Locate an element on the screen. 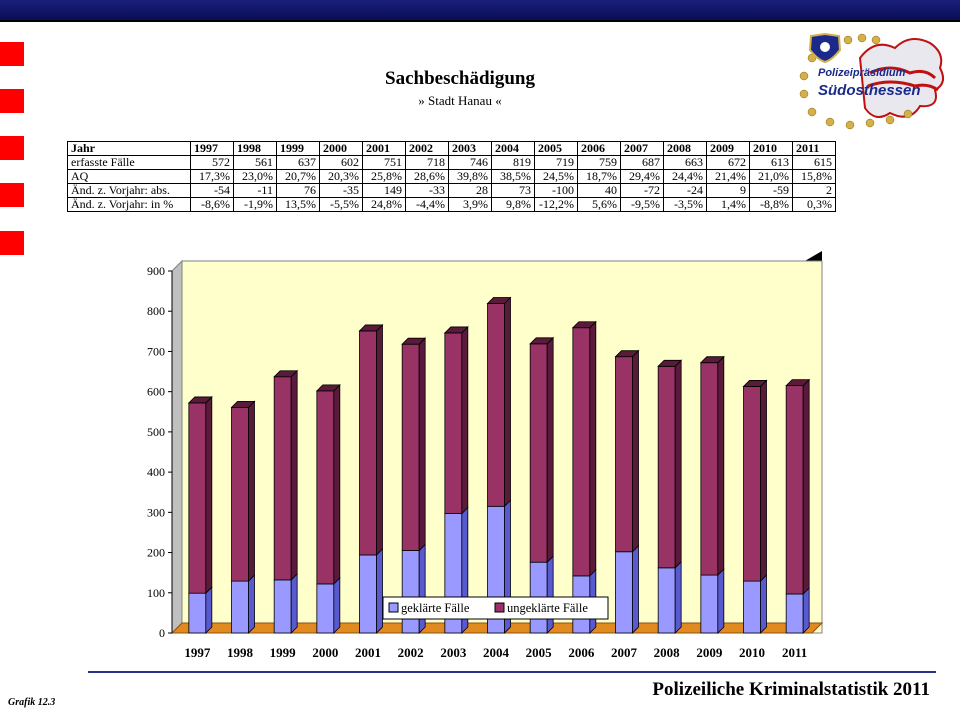 Image resolution: width=960 pixels, height=720 pixels. x-tick-label: 1998 is located at coordinates (240, 652).